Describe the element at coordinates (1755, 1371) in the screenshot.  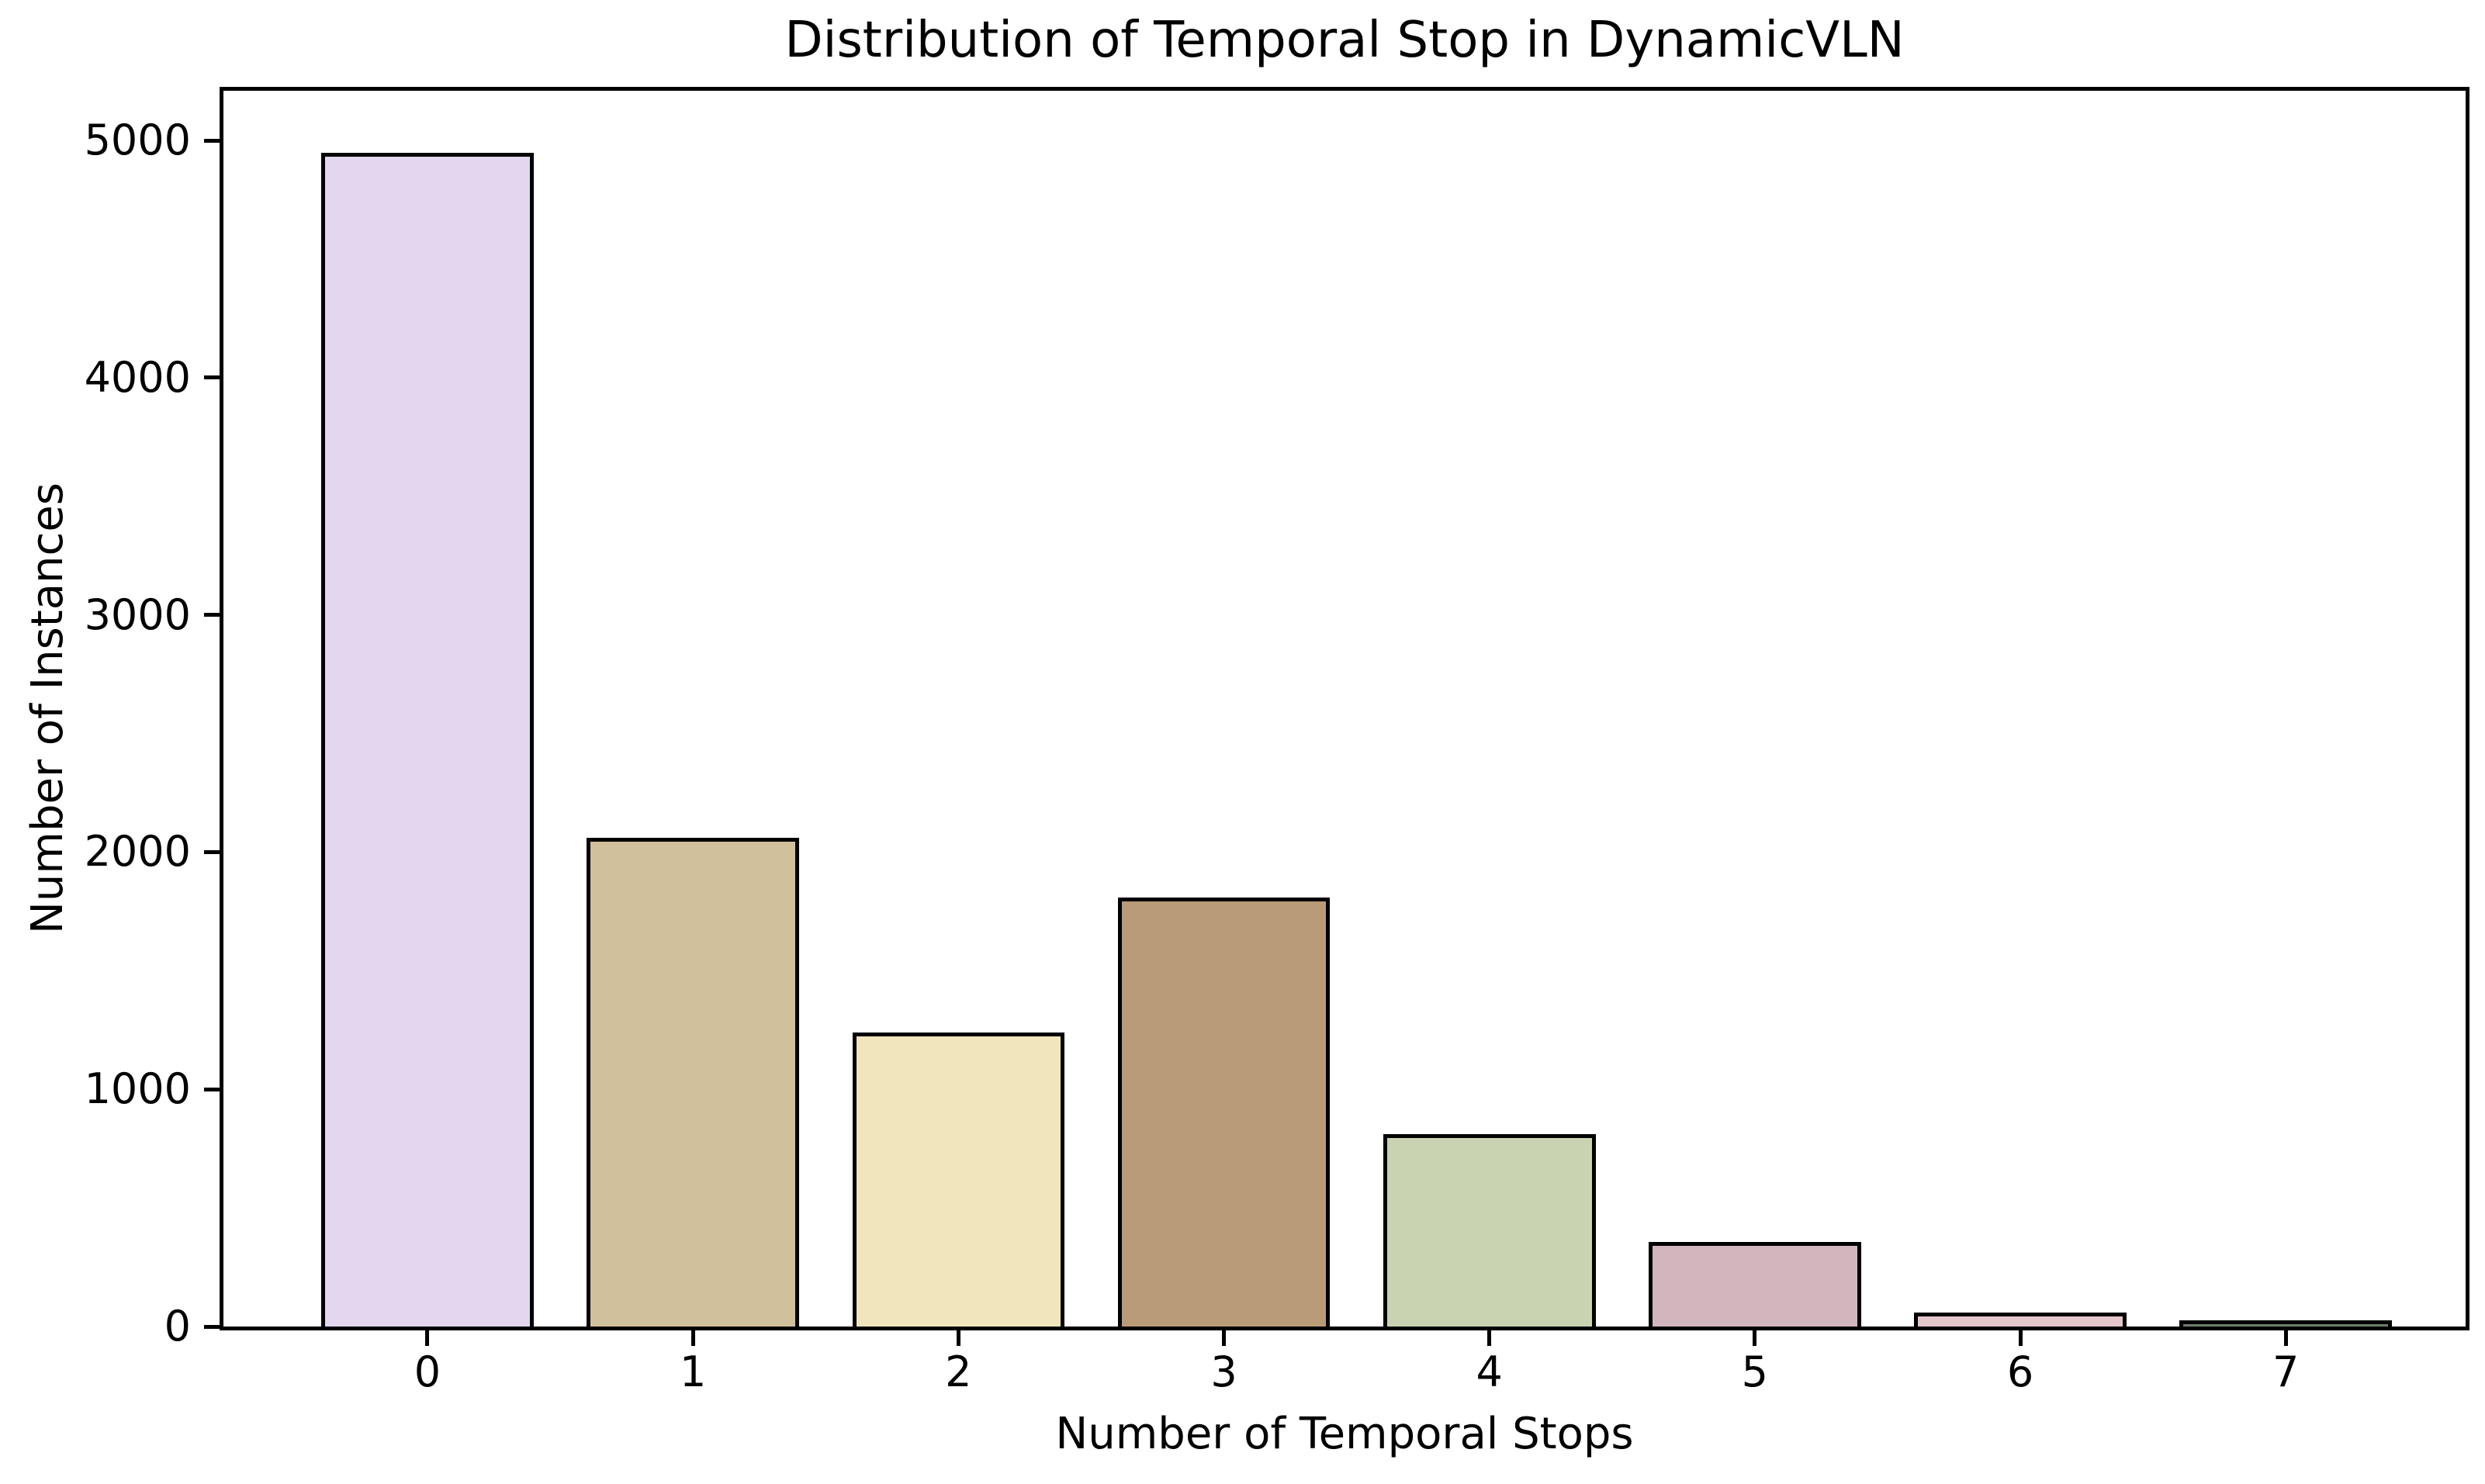
I see `x-tick-label: 5` at that location.